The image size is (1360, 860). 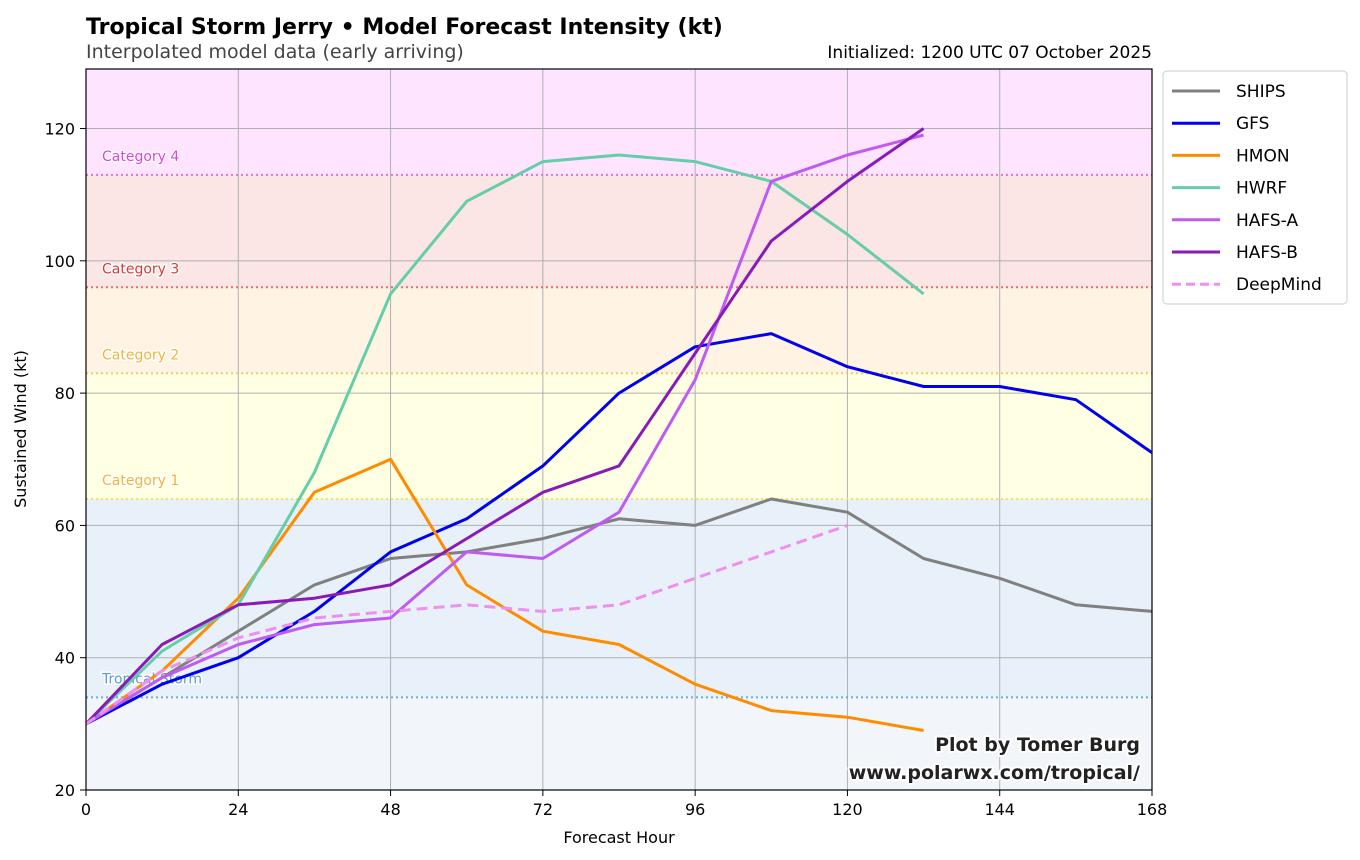 What do you see at coordinates (1267, 221) in the screenshot?
I see `legend-label-hafs-a: HAFS-A` at bounding box center [1267, 221].